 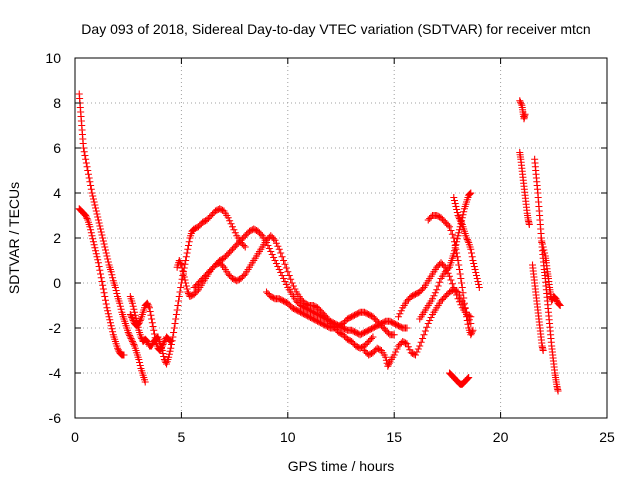 What do you see at coordinates (57, 193) in the screenshot?
I see `y-tick-label: 4` at bounding box center [57, 193].